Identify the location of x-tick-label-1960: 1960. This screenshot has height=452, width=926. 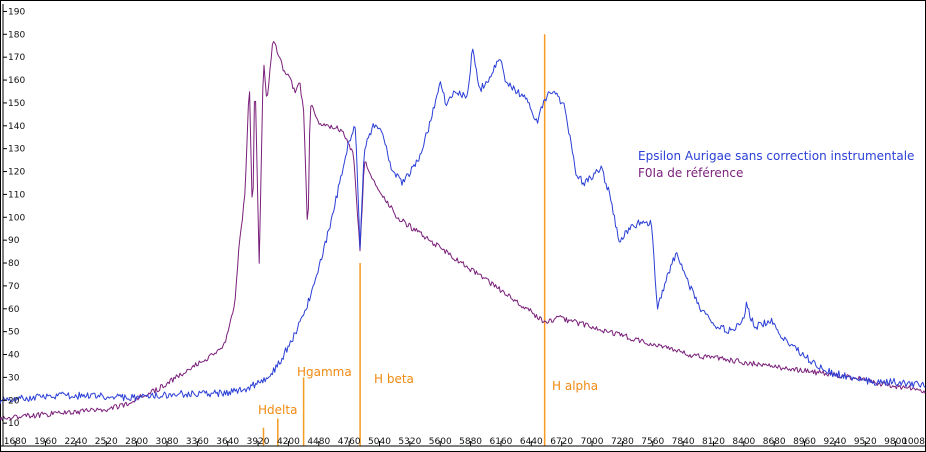
(45, 442).